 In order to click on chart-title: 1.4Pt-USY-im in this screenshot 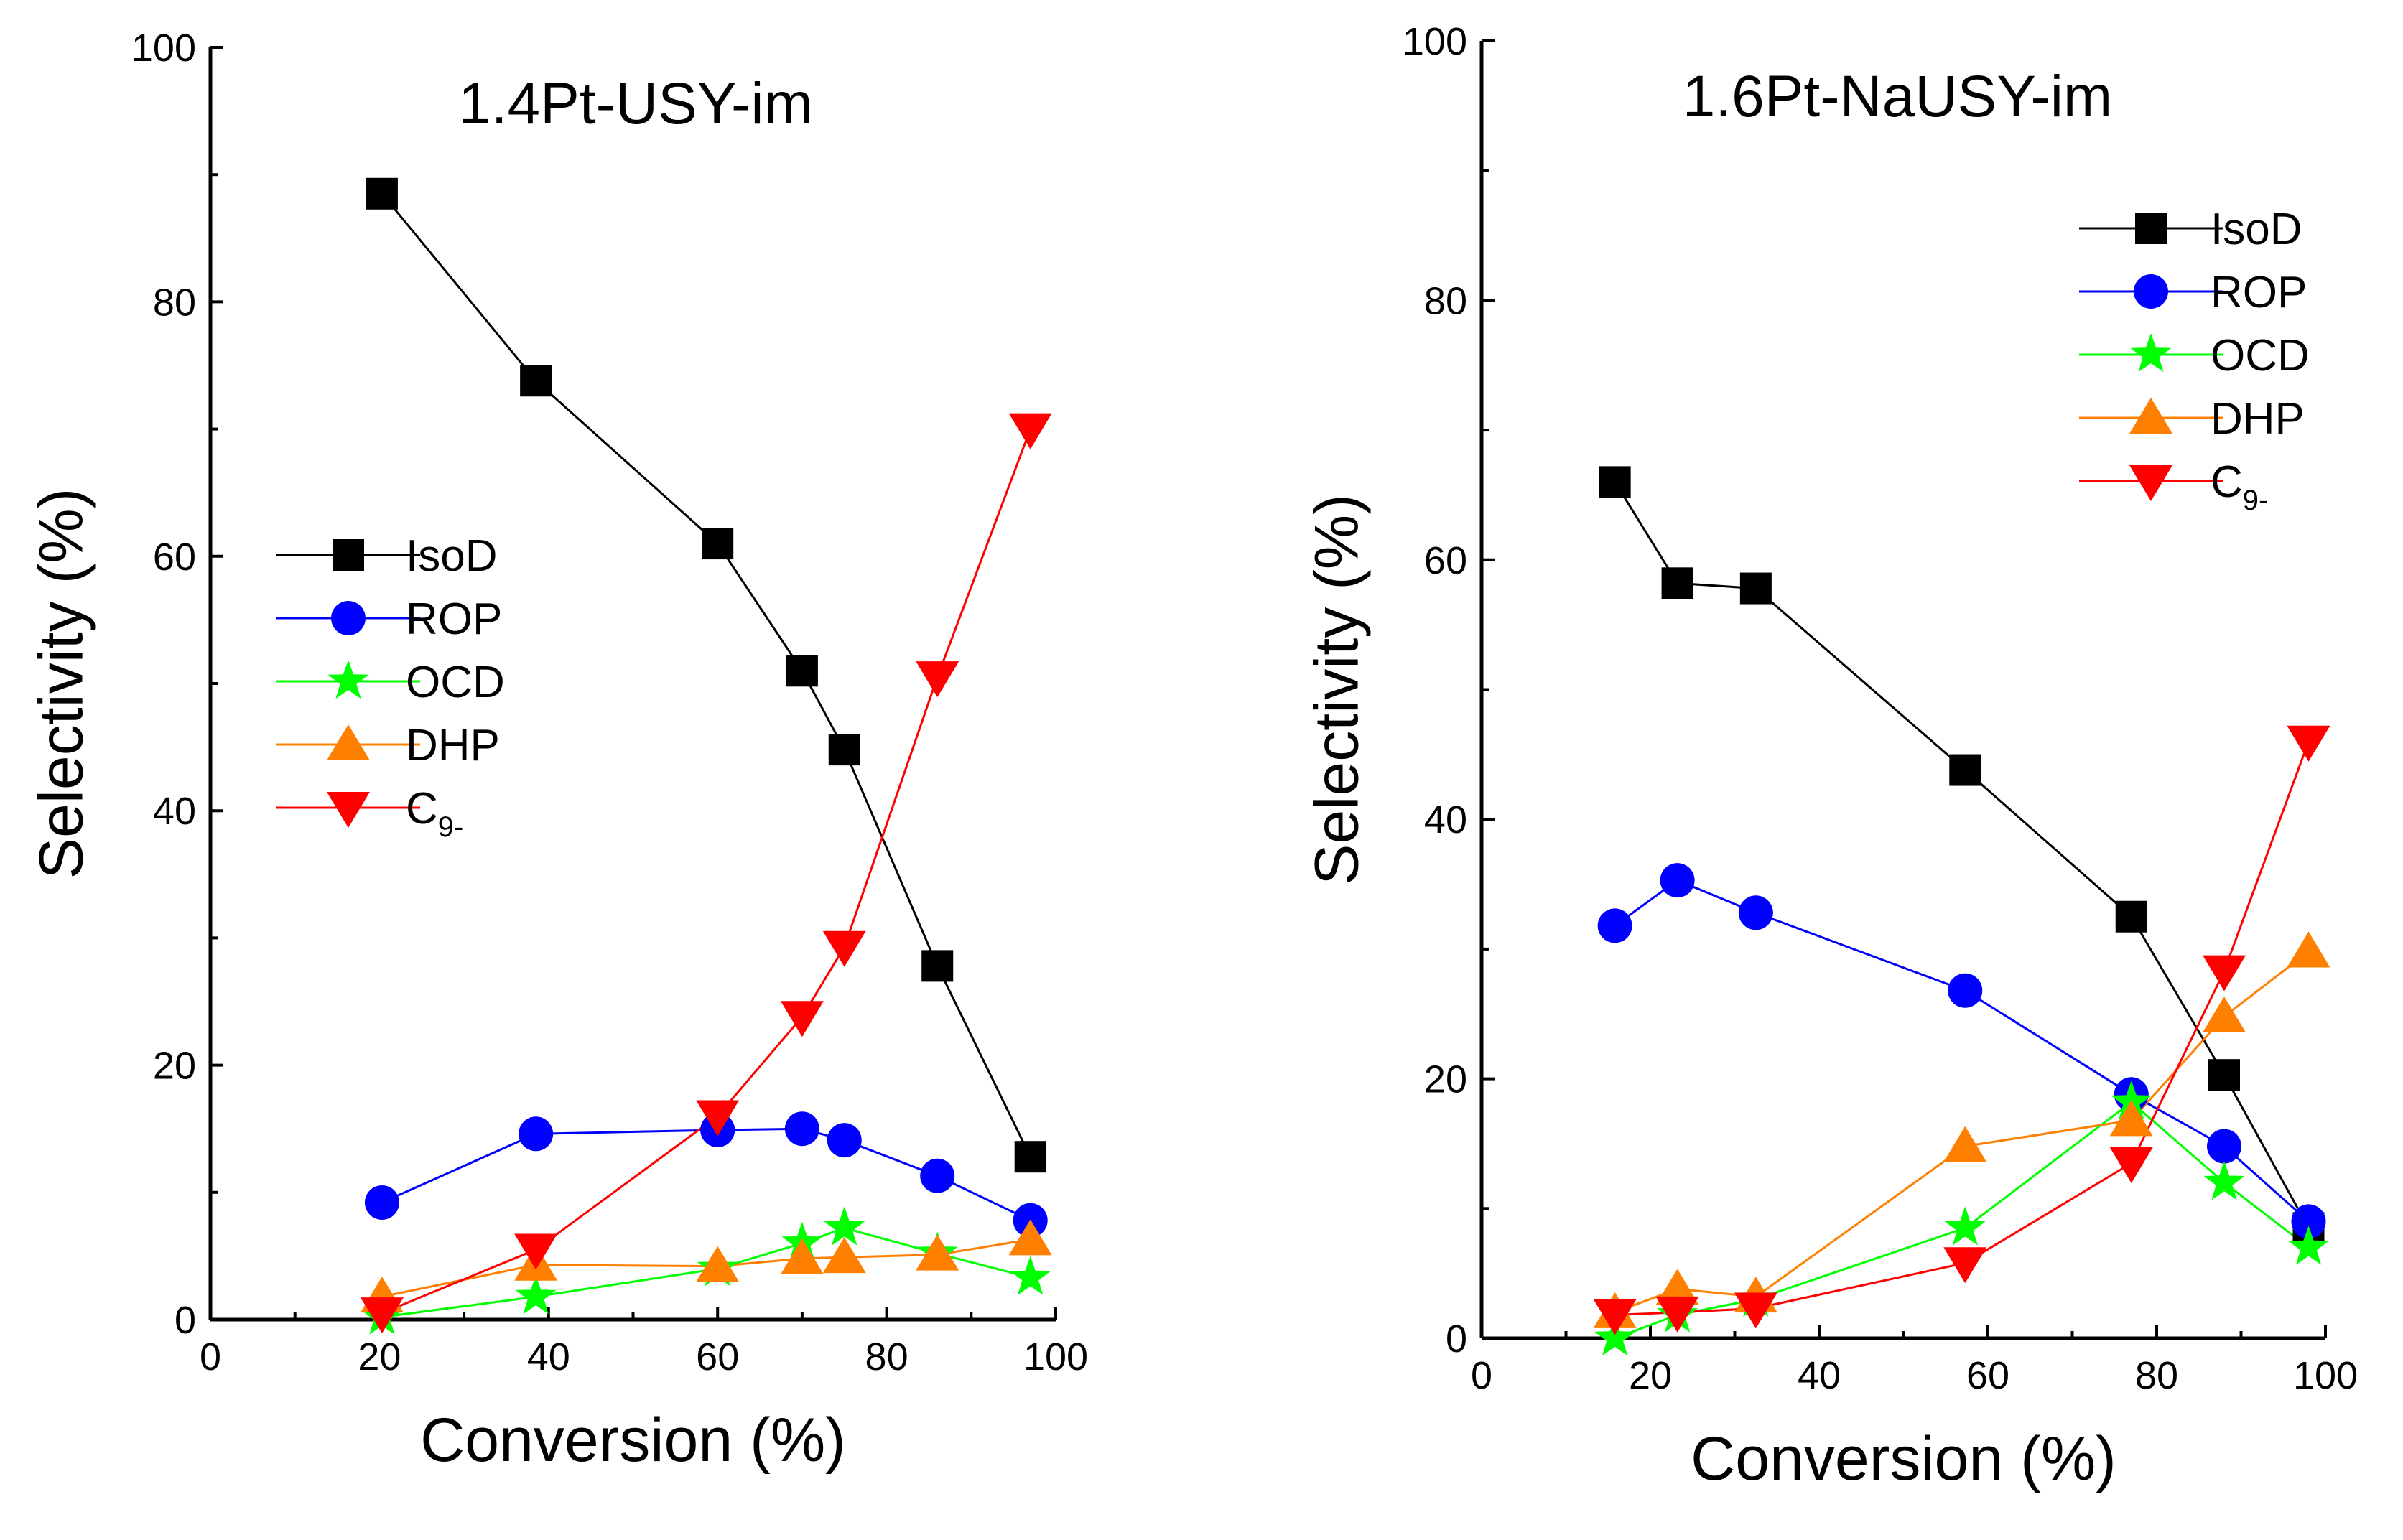, I will do `click(635, 103)`.